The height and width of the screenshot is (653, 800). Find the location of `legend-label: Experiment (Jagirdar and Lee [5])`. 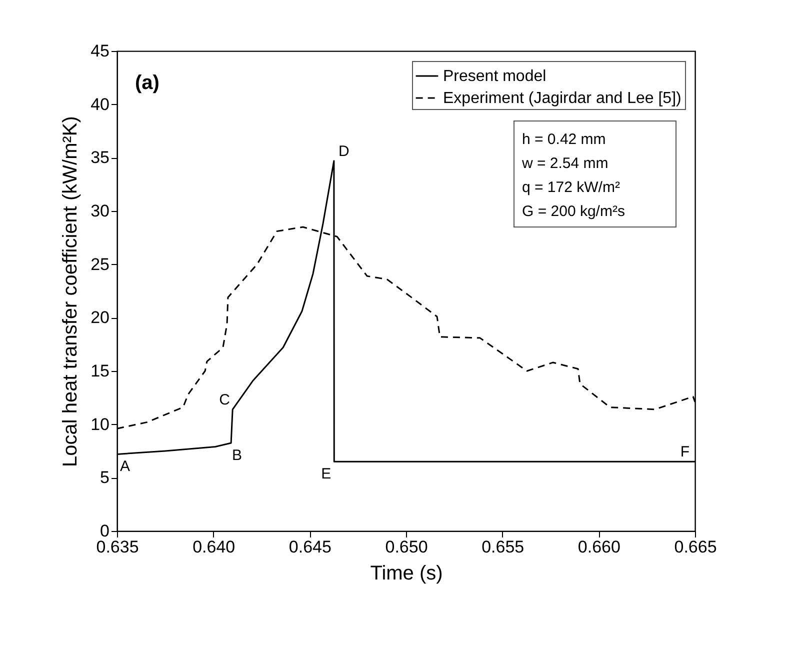

legend-label: Experiment (Jagirdar and Lee [5]) is located at coordinates (562, 98).